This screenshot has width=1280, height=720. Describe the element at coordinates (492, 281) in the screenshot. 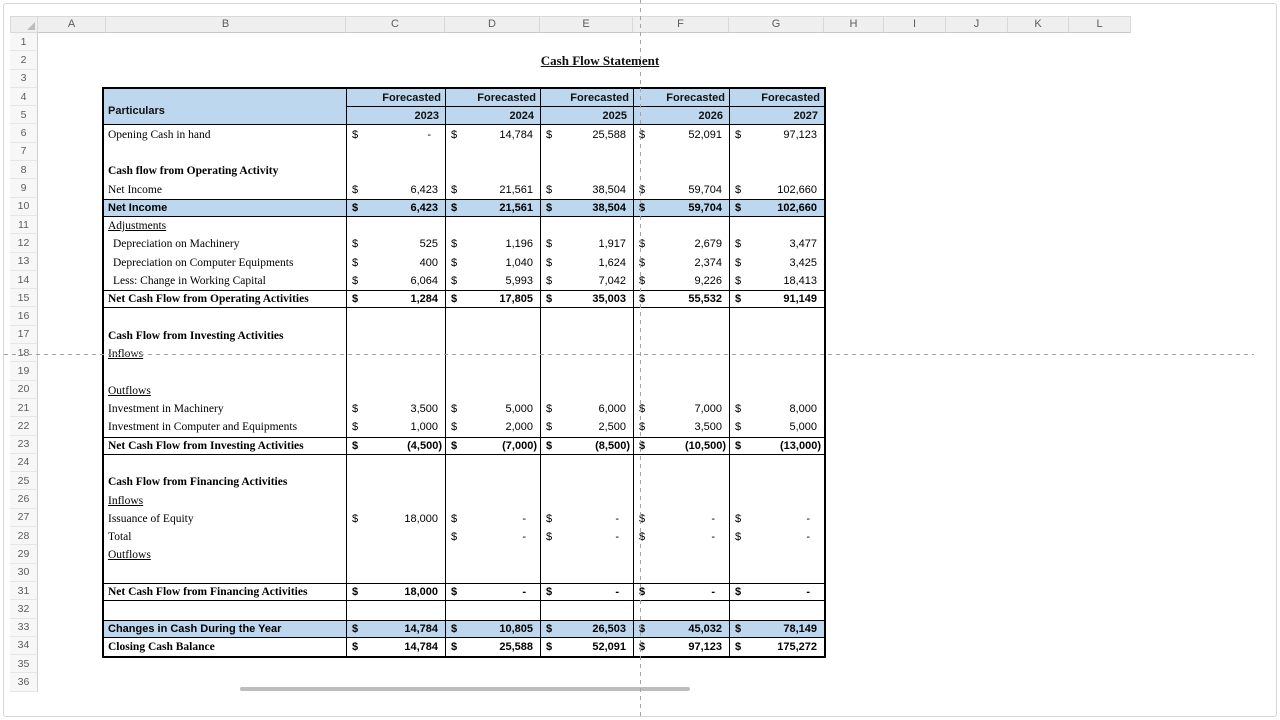

I see `cell-value-r14-2024: $5,993` at that location.